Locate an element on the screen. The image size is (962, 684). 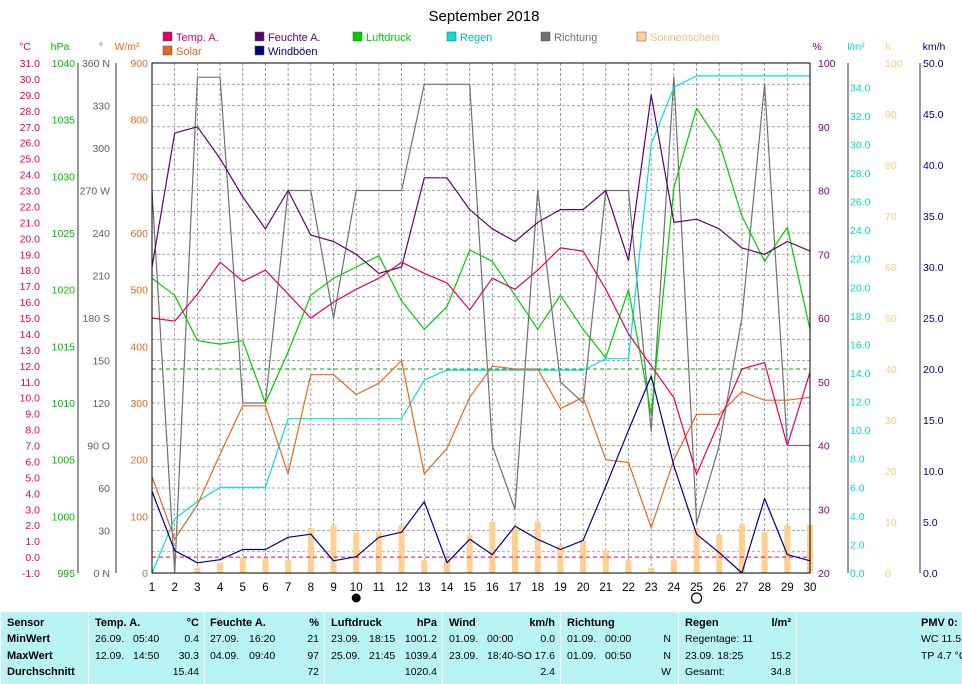
y-tick-label-rain: 28.0 is located at coordinates (860, 174).